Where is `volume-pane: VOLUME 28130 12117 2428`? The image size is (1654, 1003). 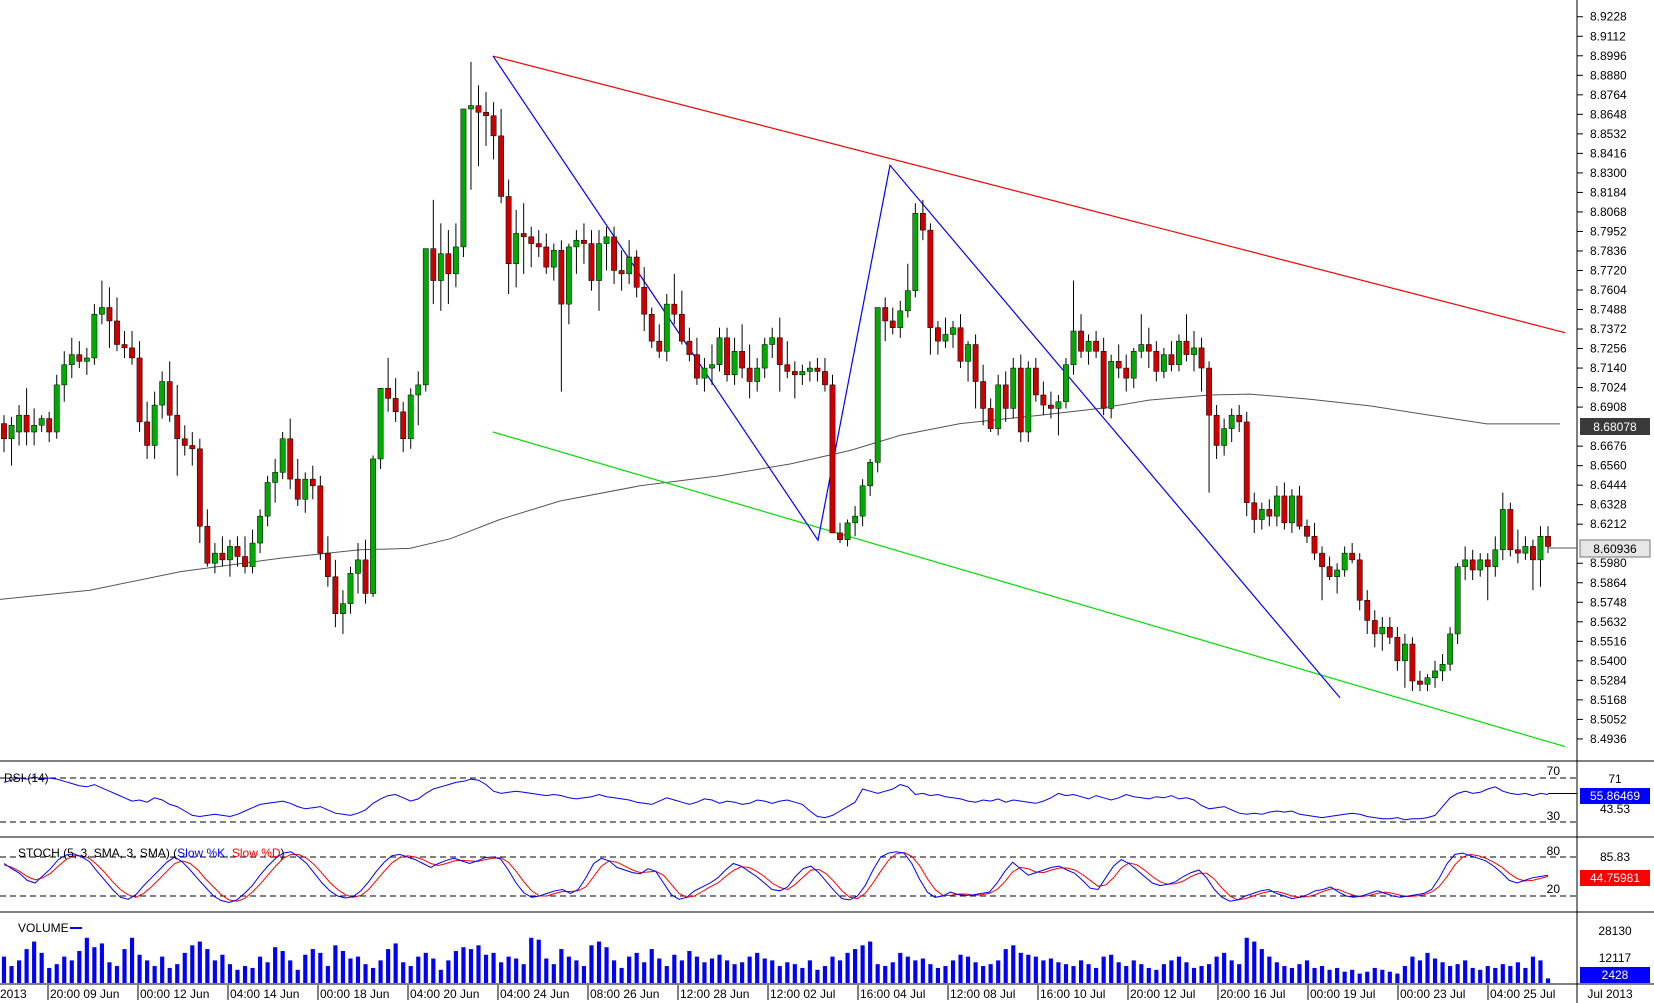 volume-pane: VOLUME 28130 12117 2428 is located at coordinates (825, 952).